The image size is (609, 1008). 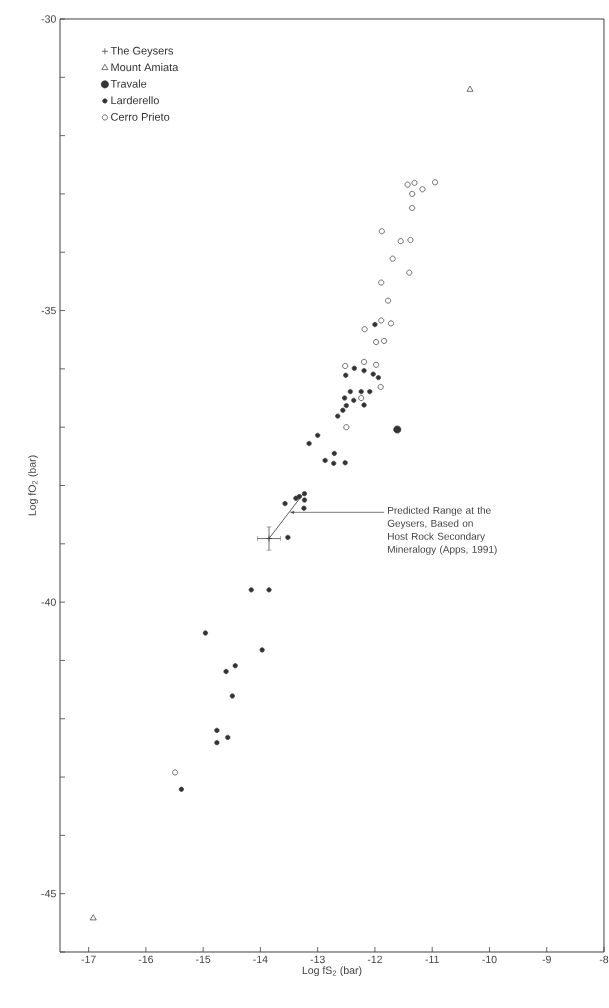 What do you see at coordinates (48, 602) in the screenshot?
I see `y-tick-label: -40` at bounding box center [48, 602].